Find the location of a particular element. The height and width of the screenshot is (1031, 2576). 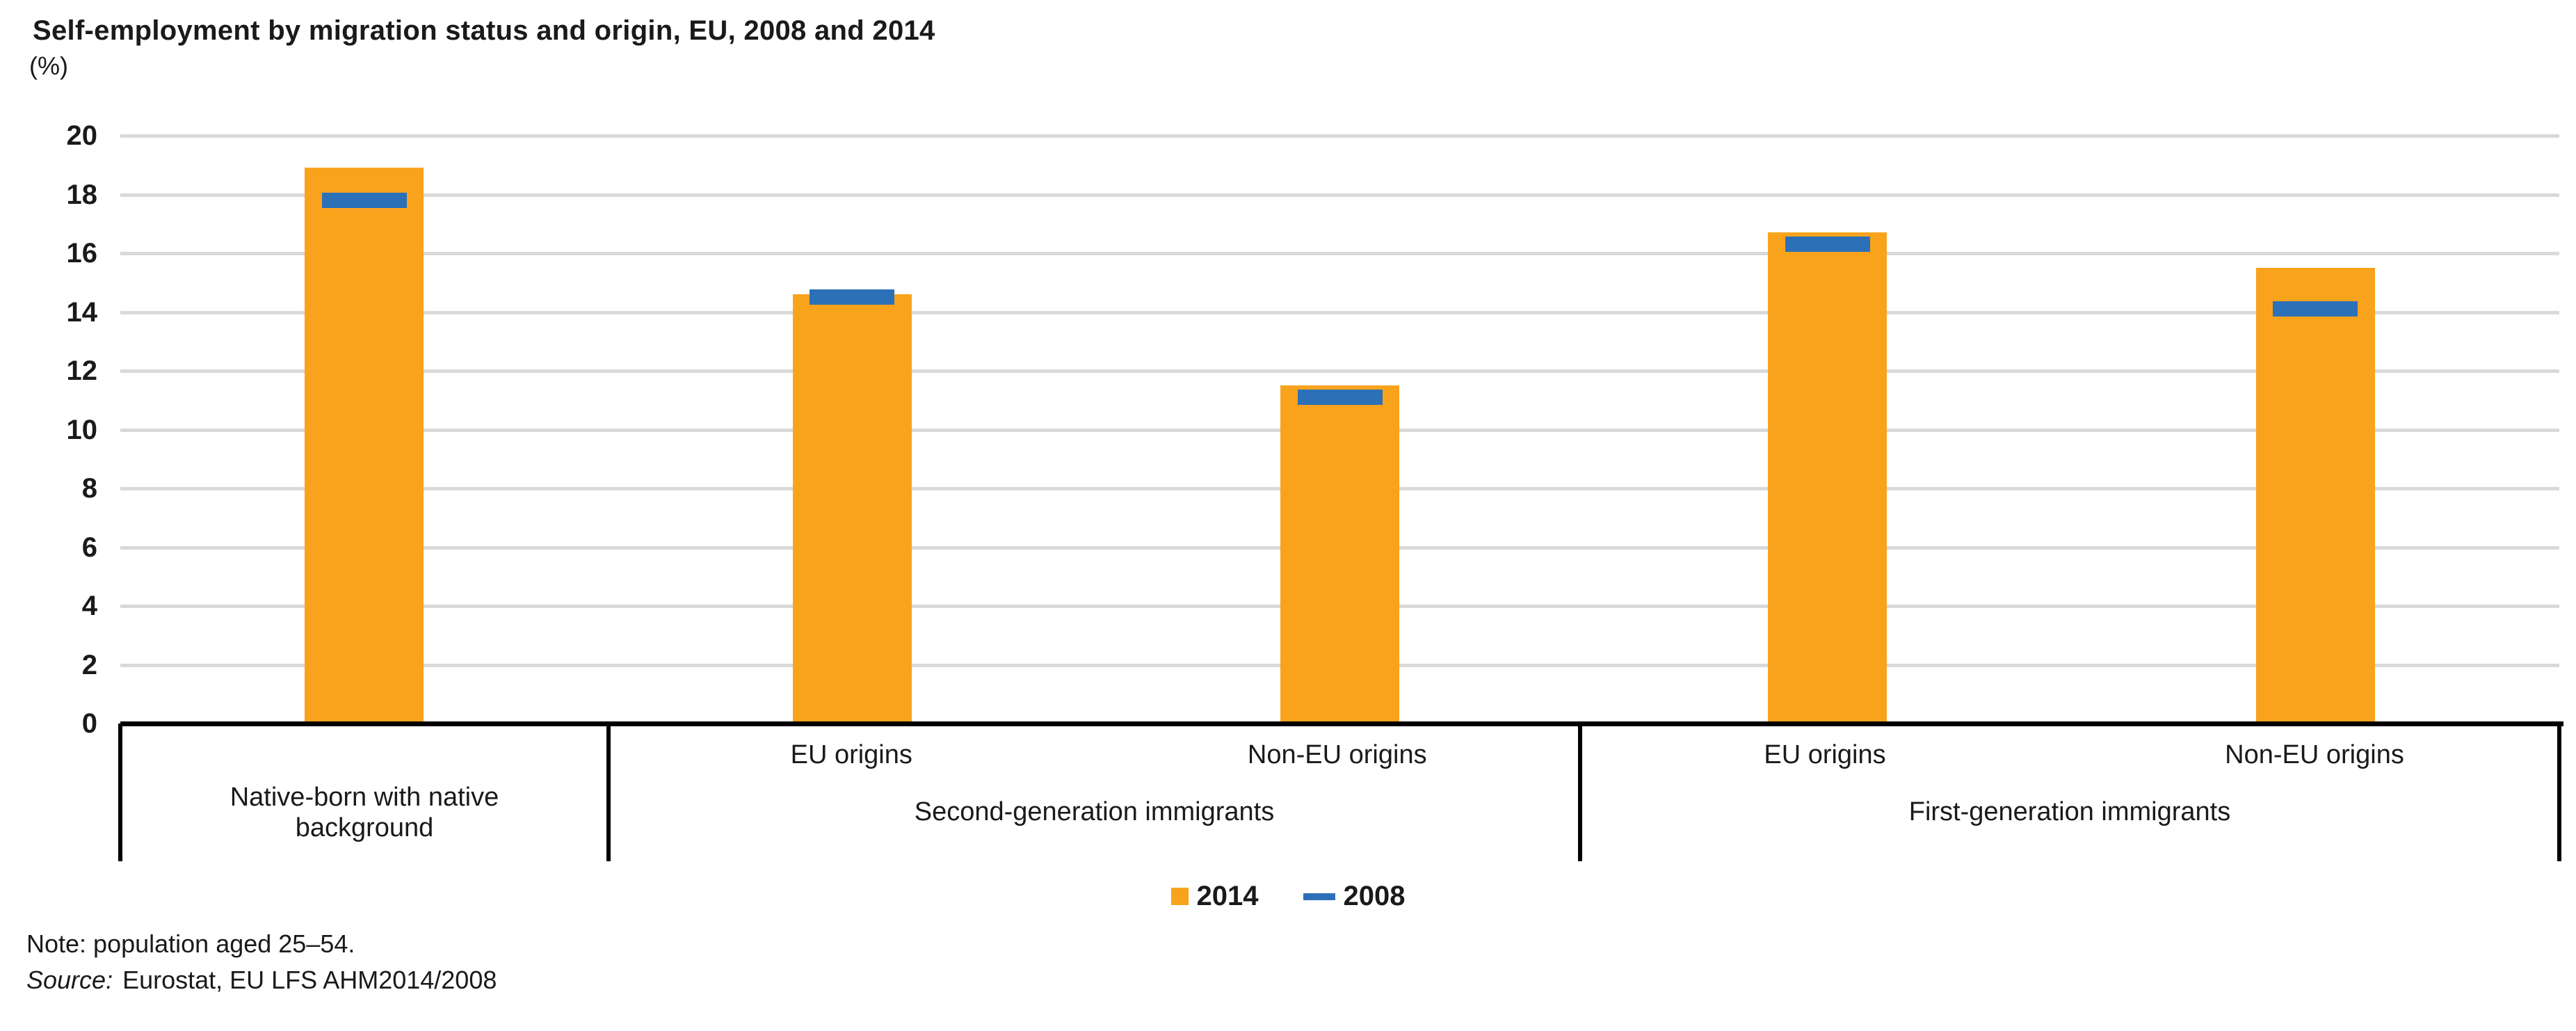

y-tick-label: 10 is located at coordinates (82, 429).